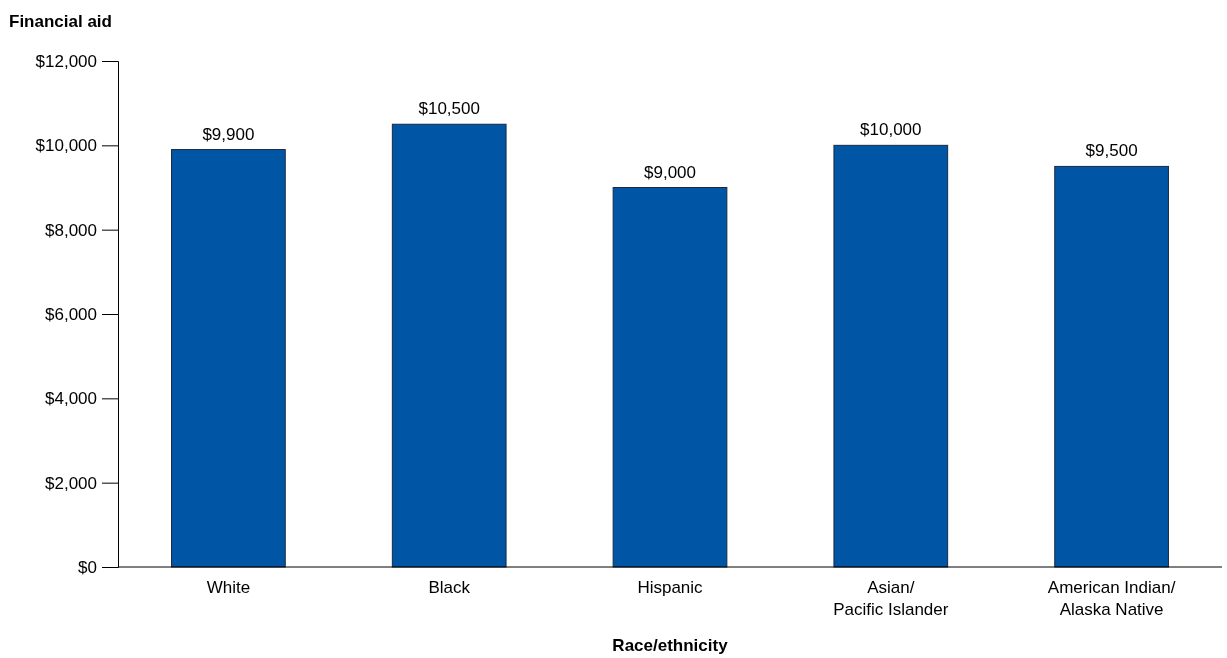 This screenshot has height=658, width=1227. I want to click on data-label: $9,000, so click(670, 172).